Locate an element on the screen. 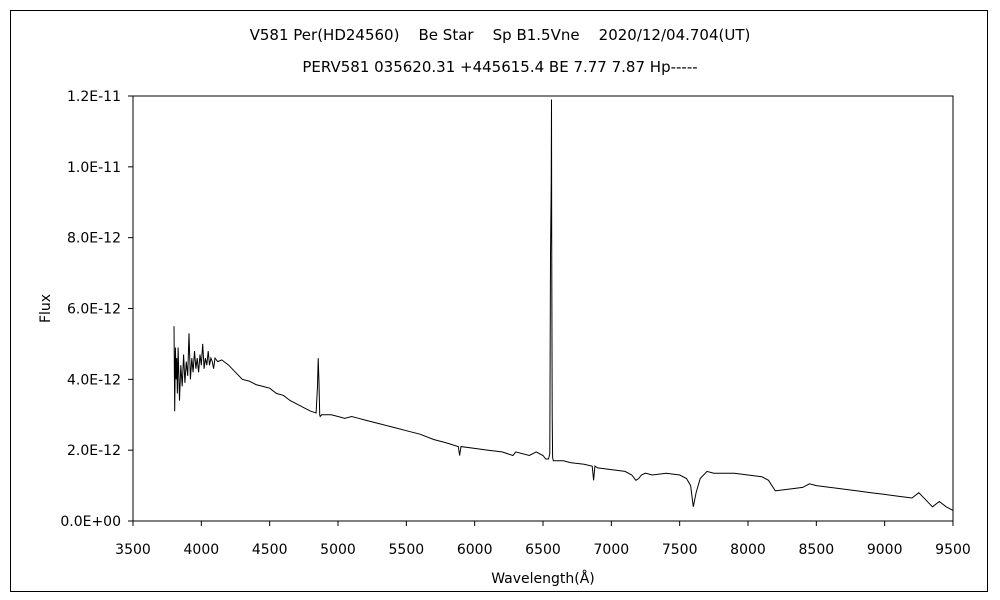 Image resolution: width=1000 pixels, height=600 pixels. x-tick-label: 4000 is located at coordinates (202, 550).